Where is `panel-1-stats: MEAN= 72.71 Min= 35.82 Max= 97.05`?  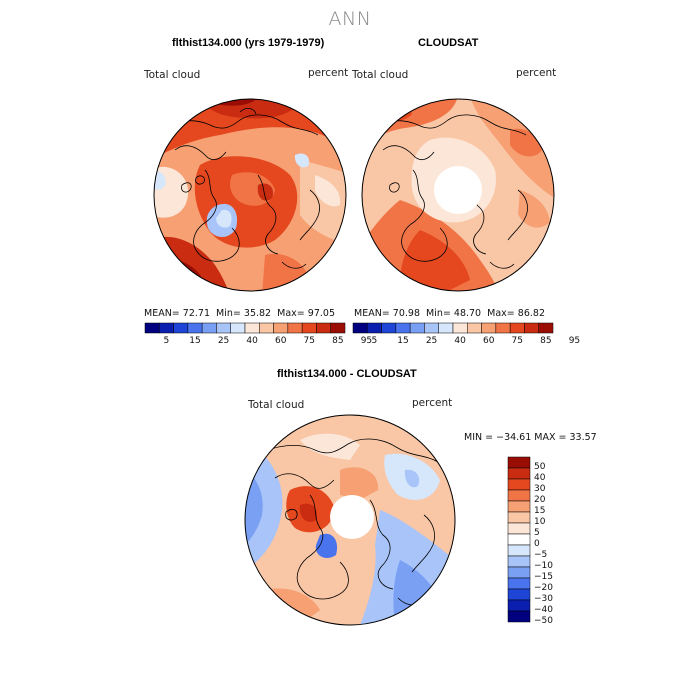
panel-1-stats: MEAN= 72.71 Min= 35.82 Max= 97.05 is located at coordinates (239, 313).